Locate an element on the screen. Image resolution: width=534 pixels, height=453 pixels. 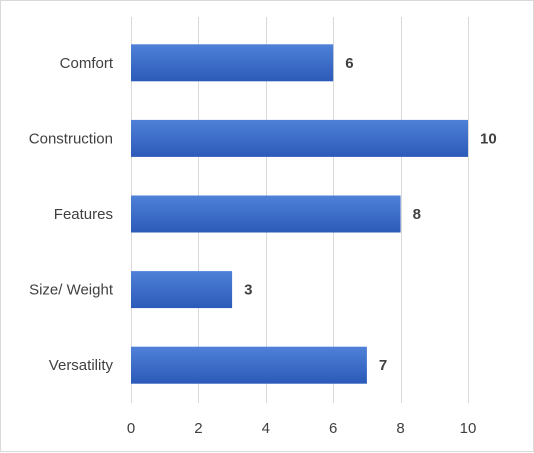
data-label: 10 is located at coordinates (488, 138).